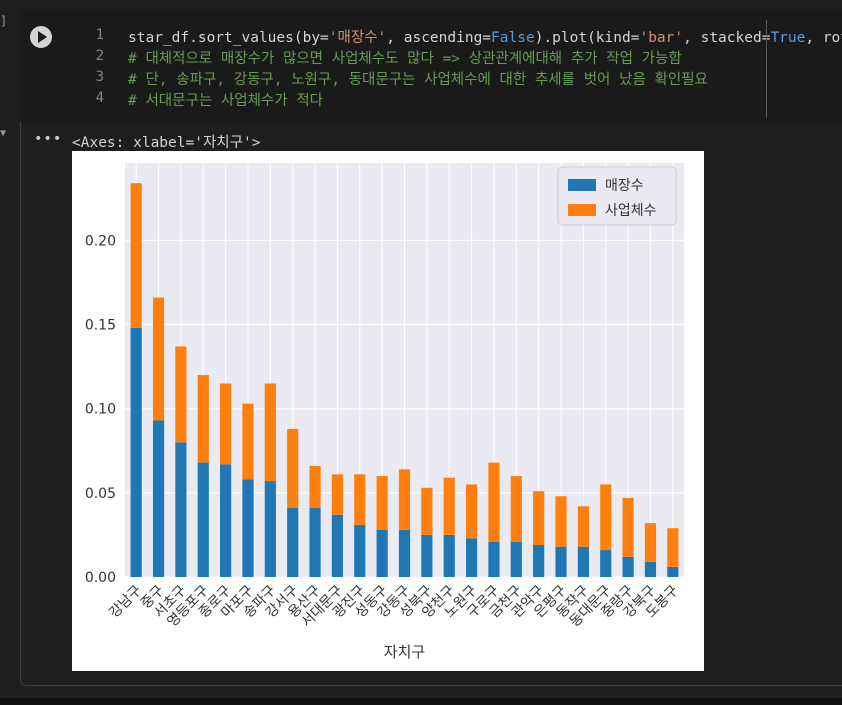 The width and height of the screenshot is (842, 705). I want to click on y-tick-label: 0.00, so click(100, 578).